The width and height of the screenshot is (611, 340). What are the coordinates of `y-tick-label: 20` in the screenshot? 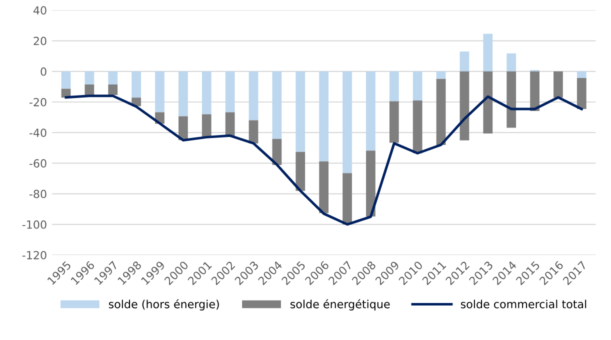 It's located at (40, 41).